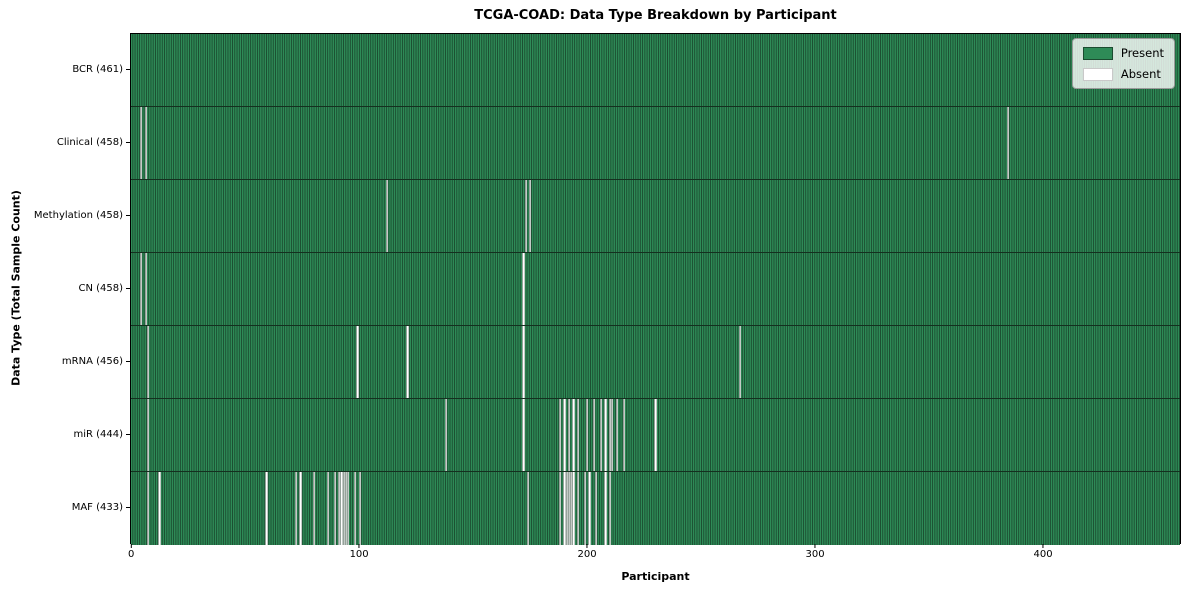 This screenshot has width=1200, height=600. Describe the element at coordinates (65, 434) in the screenshot. I see `y-tick-miR: miR (444)` at that location.